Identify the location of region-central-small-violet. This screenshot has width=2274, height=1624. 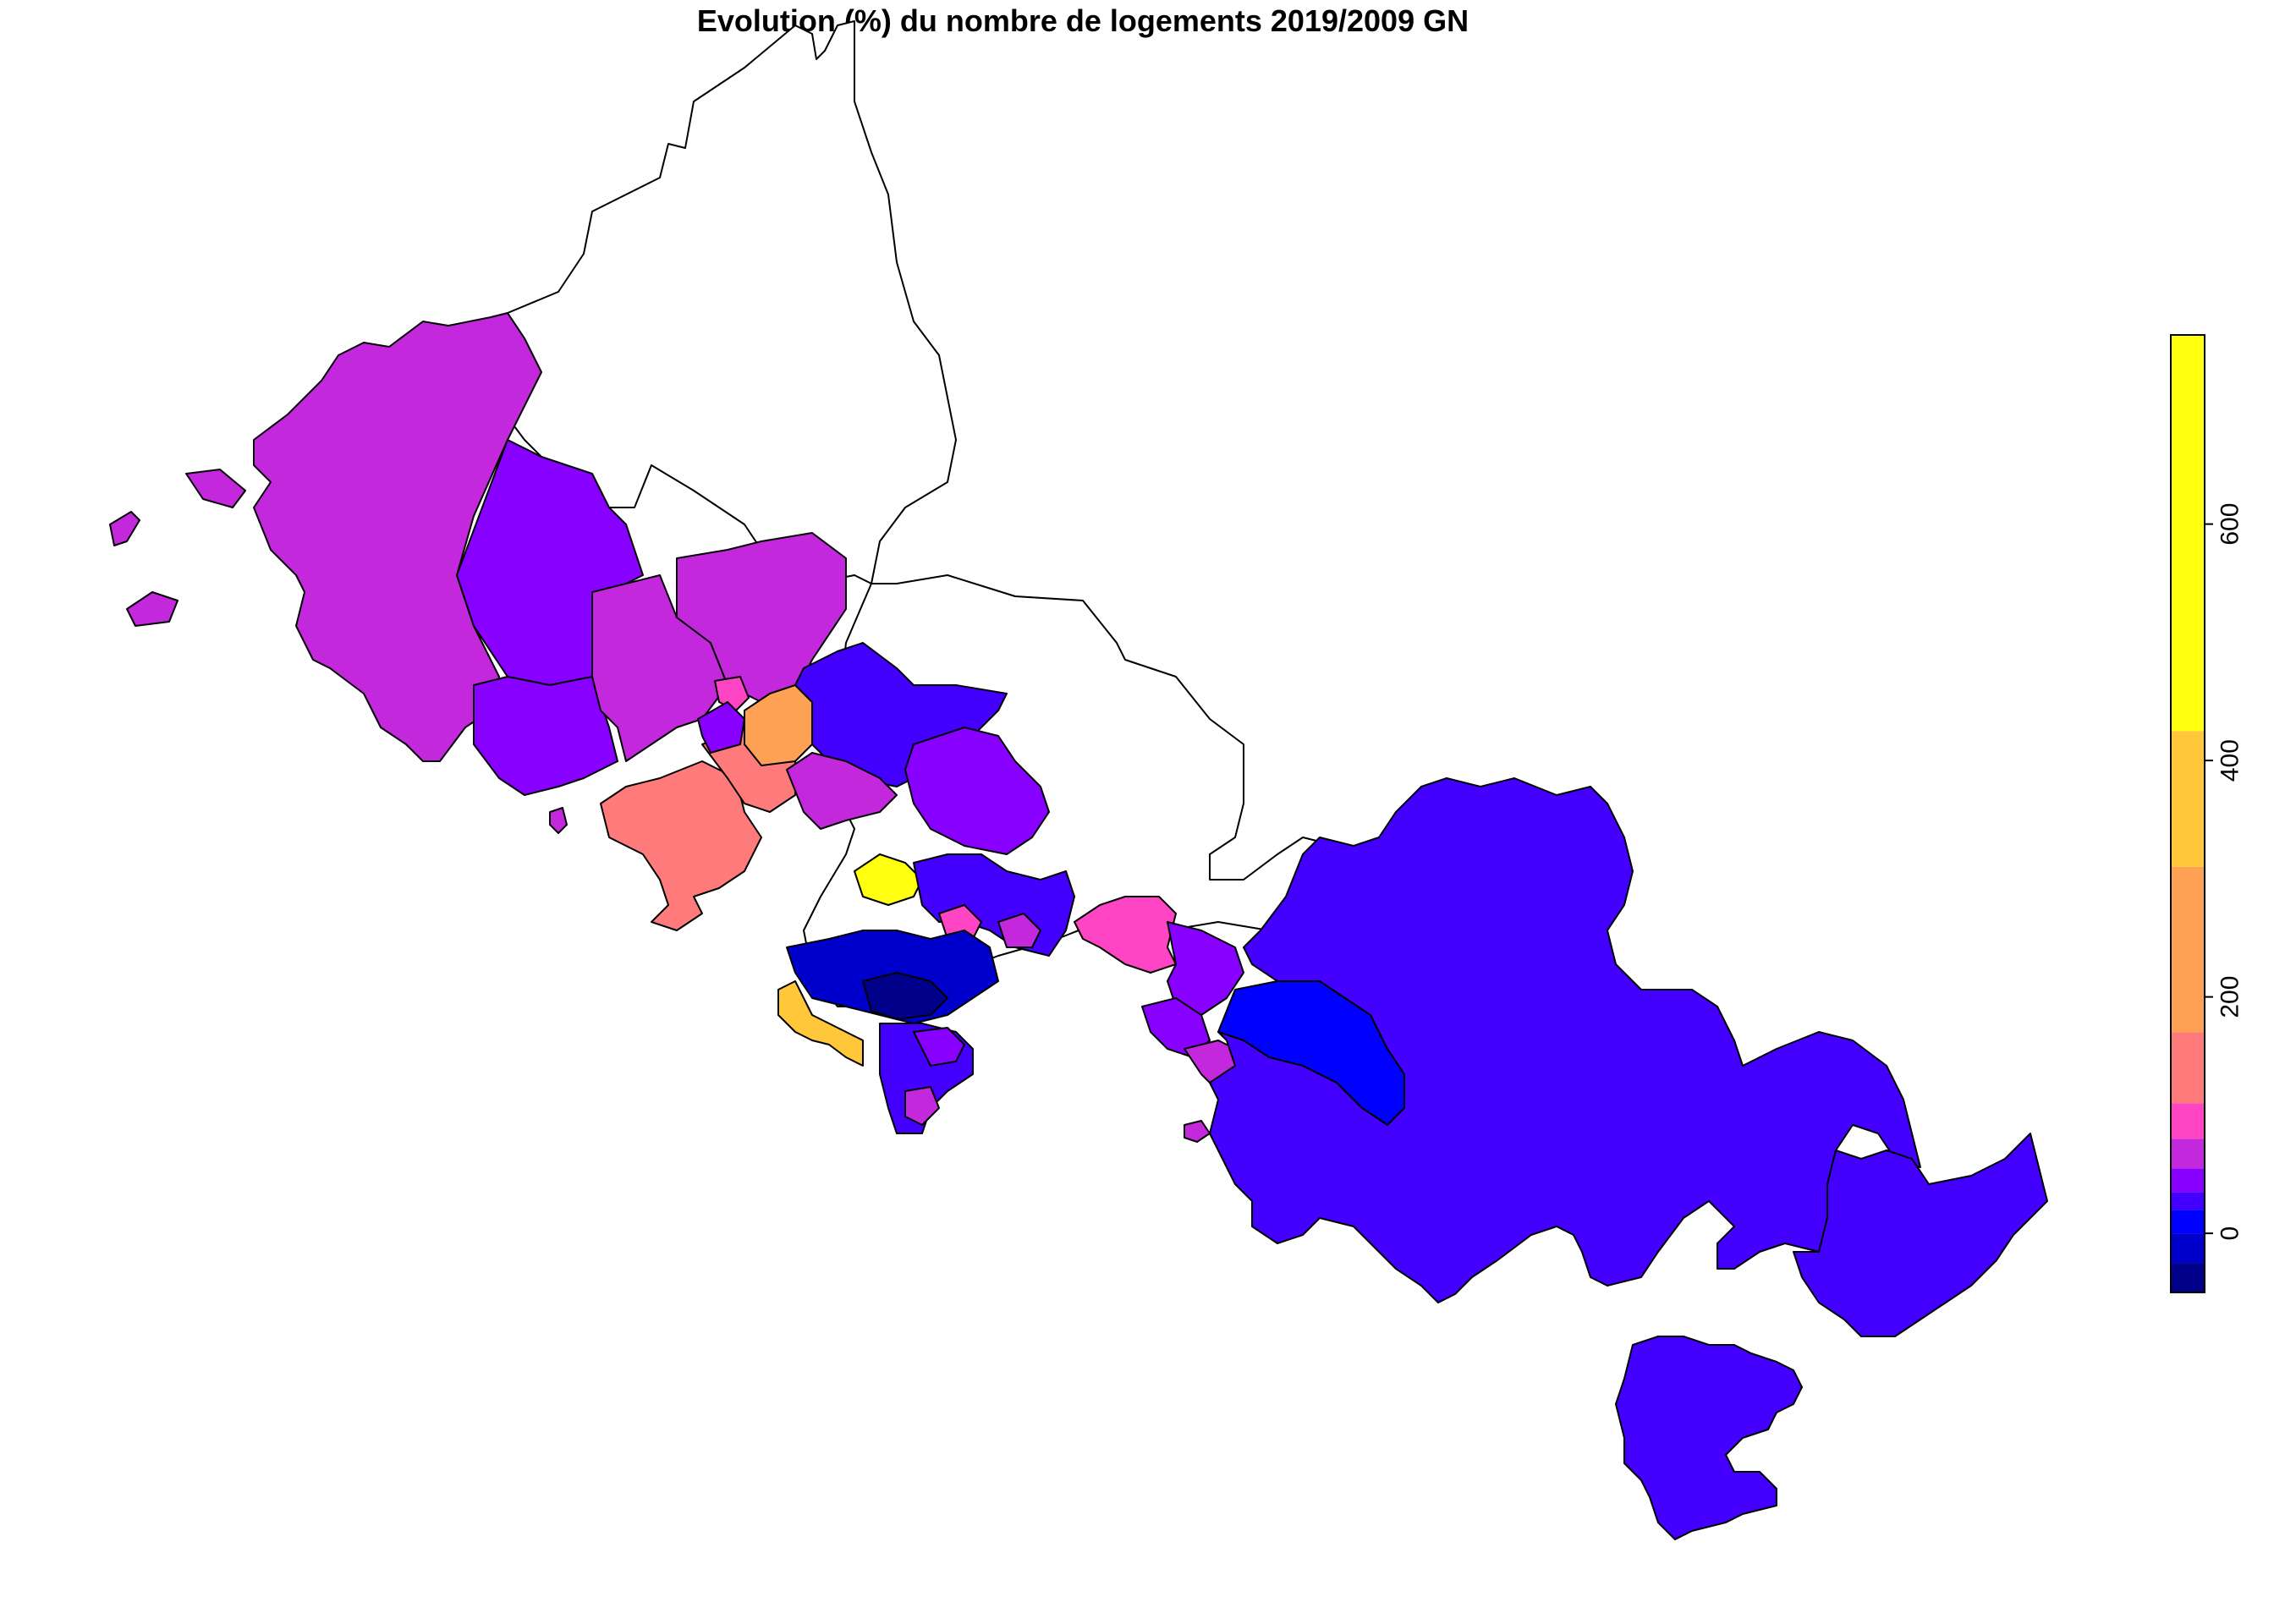
(721, 728).